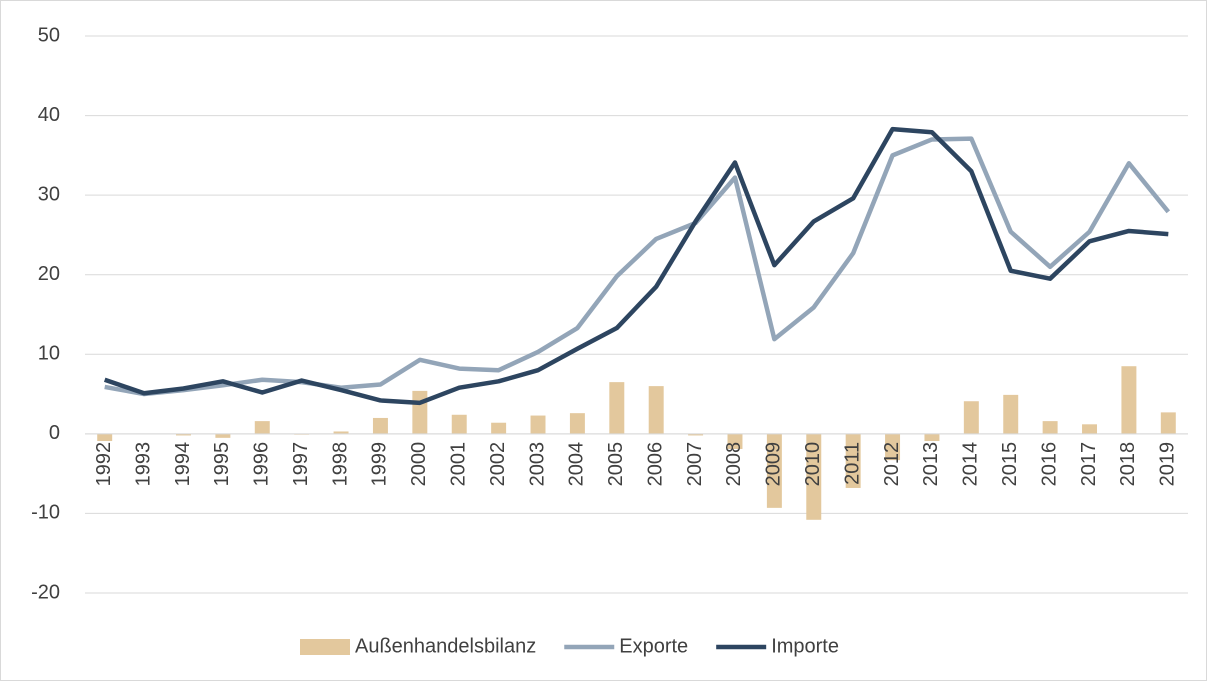 This screenshot has height=682, width=1208. I want to click on x-tick-label: 2017, so click(1089, 464).